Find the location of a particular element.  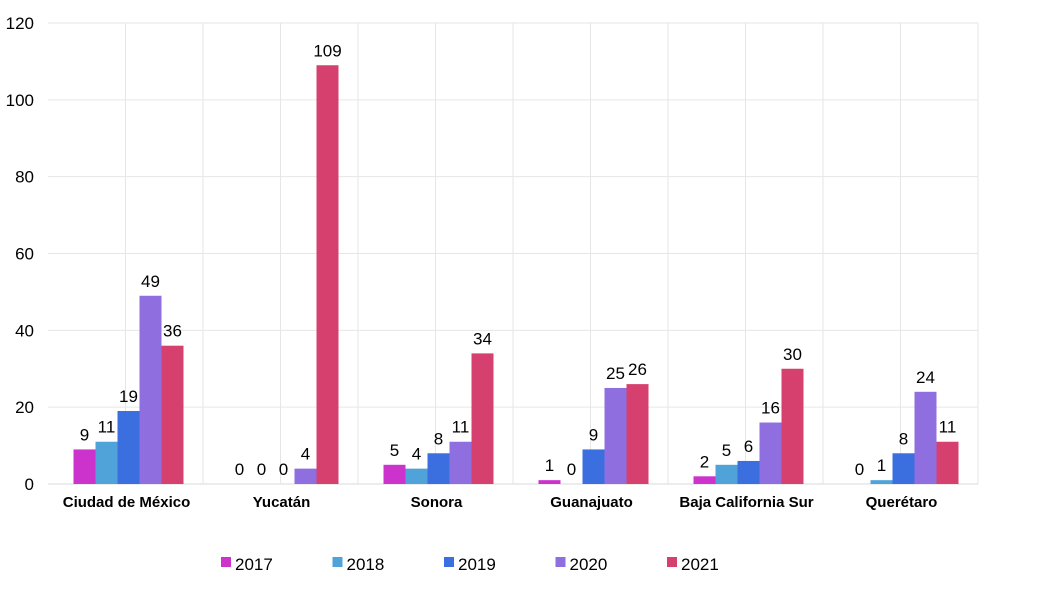

legend-label: 2020 is located at coordinates (589, 564).